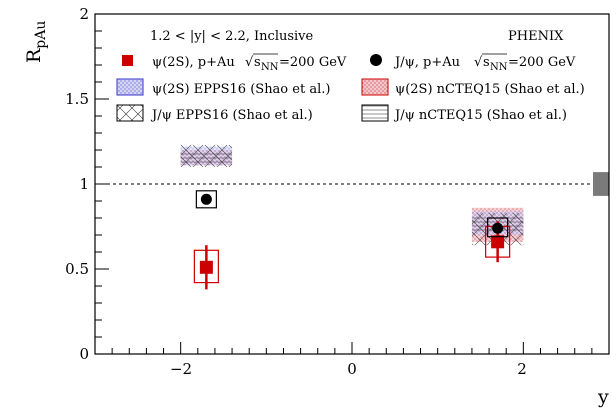 Image resolution: width=616 pixels, height=410 pixels. Describe the element at coordinates (232, 36) in the screenshot. I see `selection-annotation: 1.2 < |y| < 2.2, Inclusive` at that location.